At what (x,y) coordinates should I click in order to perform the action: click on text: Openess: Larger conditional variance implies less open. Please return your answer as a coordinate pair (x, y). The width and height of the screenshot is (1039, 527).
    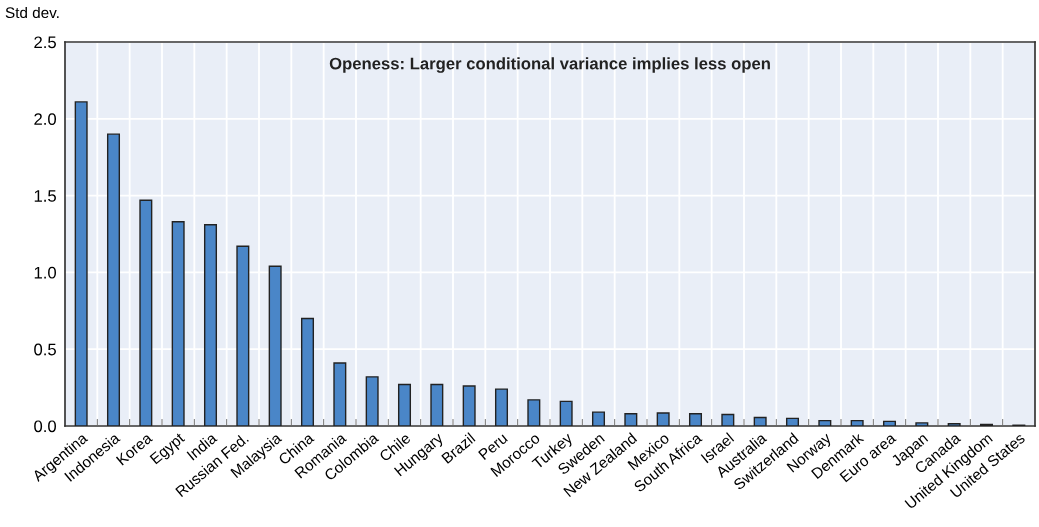
    Looking at the image, I should click on (549, 65).